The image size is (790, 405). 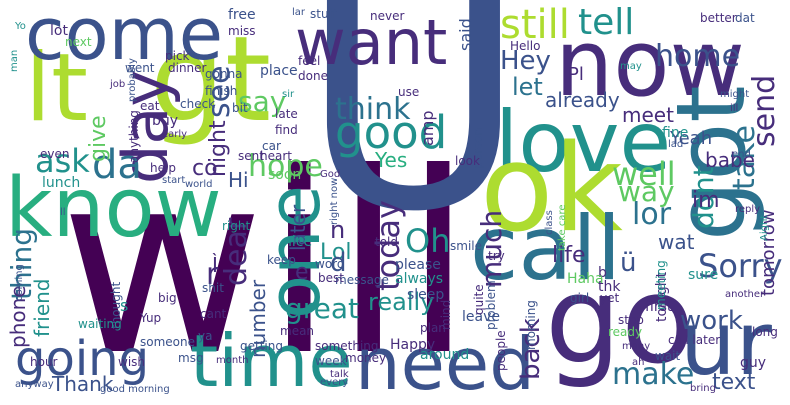 I want to click on word-around: around, so click(x=445, y=355).